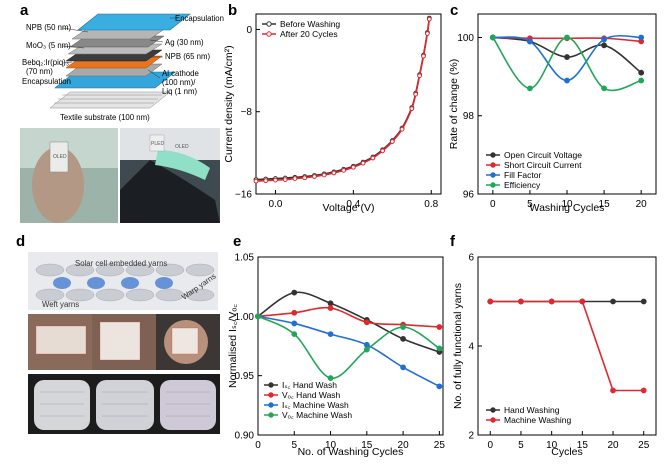 The image size is (666, 471). I want to click on y-axis-label-e: Normalised Iₛ꜀/Vₒ꜀, so click(233, 346).